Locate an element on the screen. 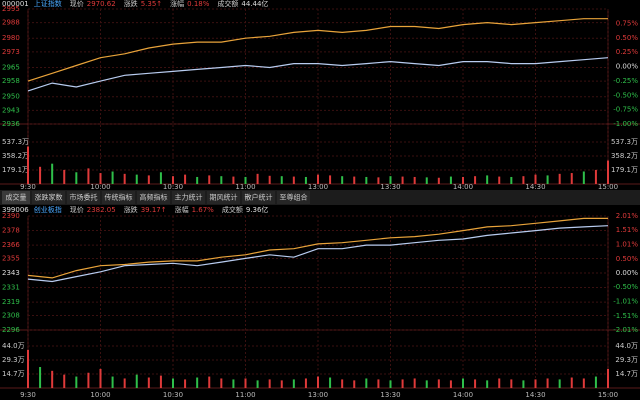 The width and height of the screenshot is (640, 400). volume-tick-label: 179.1万 is located at coordinates (624, 170).